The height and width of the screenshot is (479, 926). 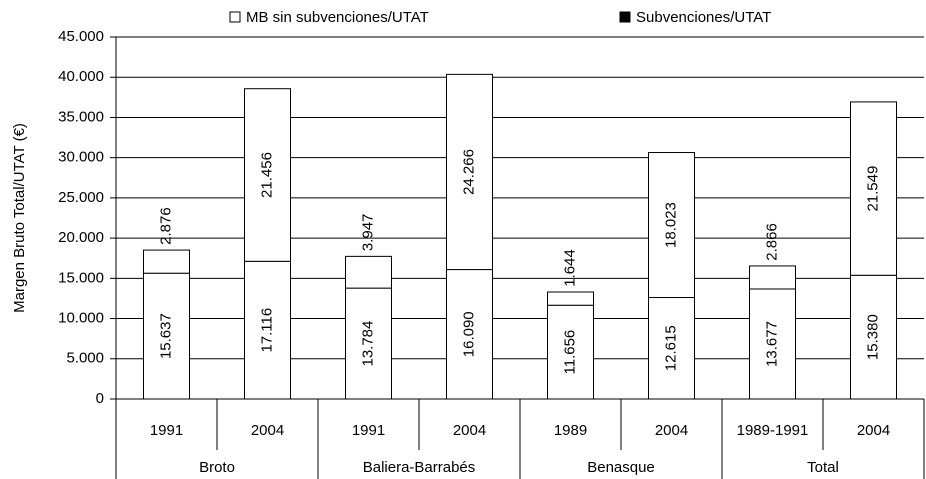 What do you see at coordinates (570, 430) in the screenshot?
I see `x-tick-label: 1989` at bounding box center [570, 430].